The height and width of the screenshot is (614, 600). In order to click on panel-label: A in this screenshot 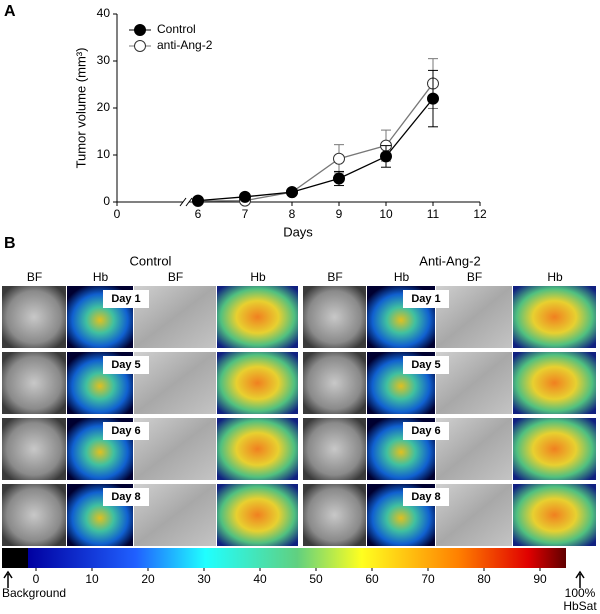, I will do `click(10, 11)`.